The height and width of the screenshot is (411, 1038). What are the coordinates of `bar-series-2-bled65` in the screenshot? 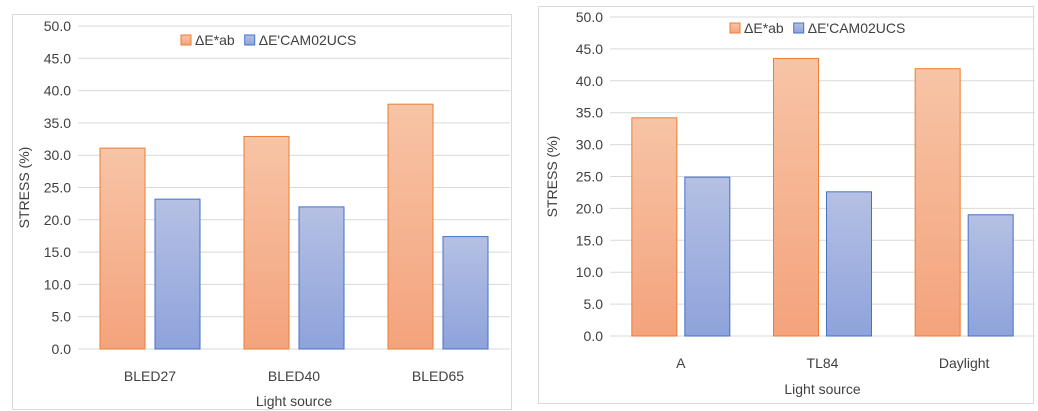 It's located at (465, 293).